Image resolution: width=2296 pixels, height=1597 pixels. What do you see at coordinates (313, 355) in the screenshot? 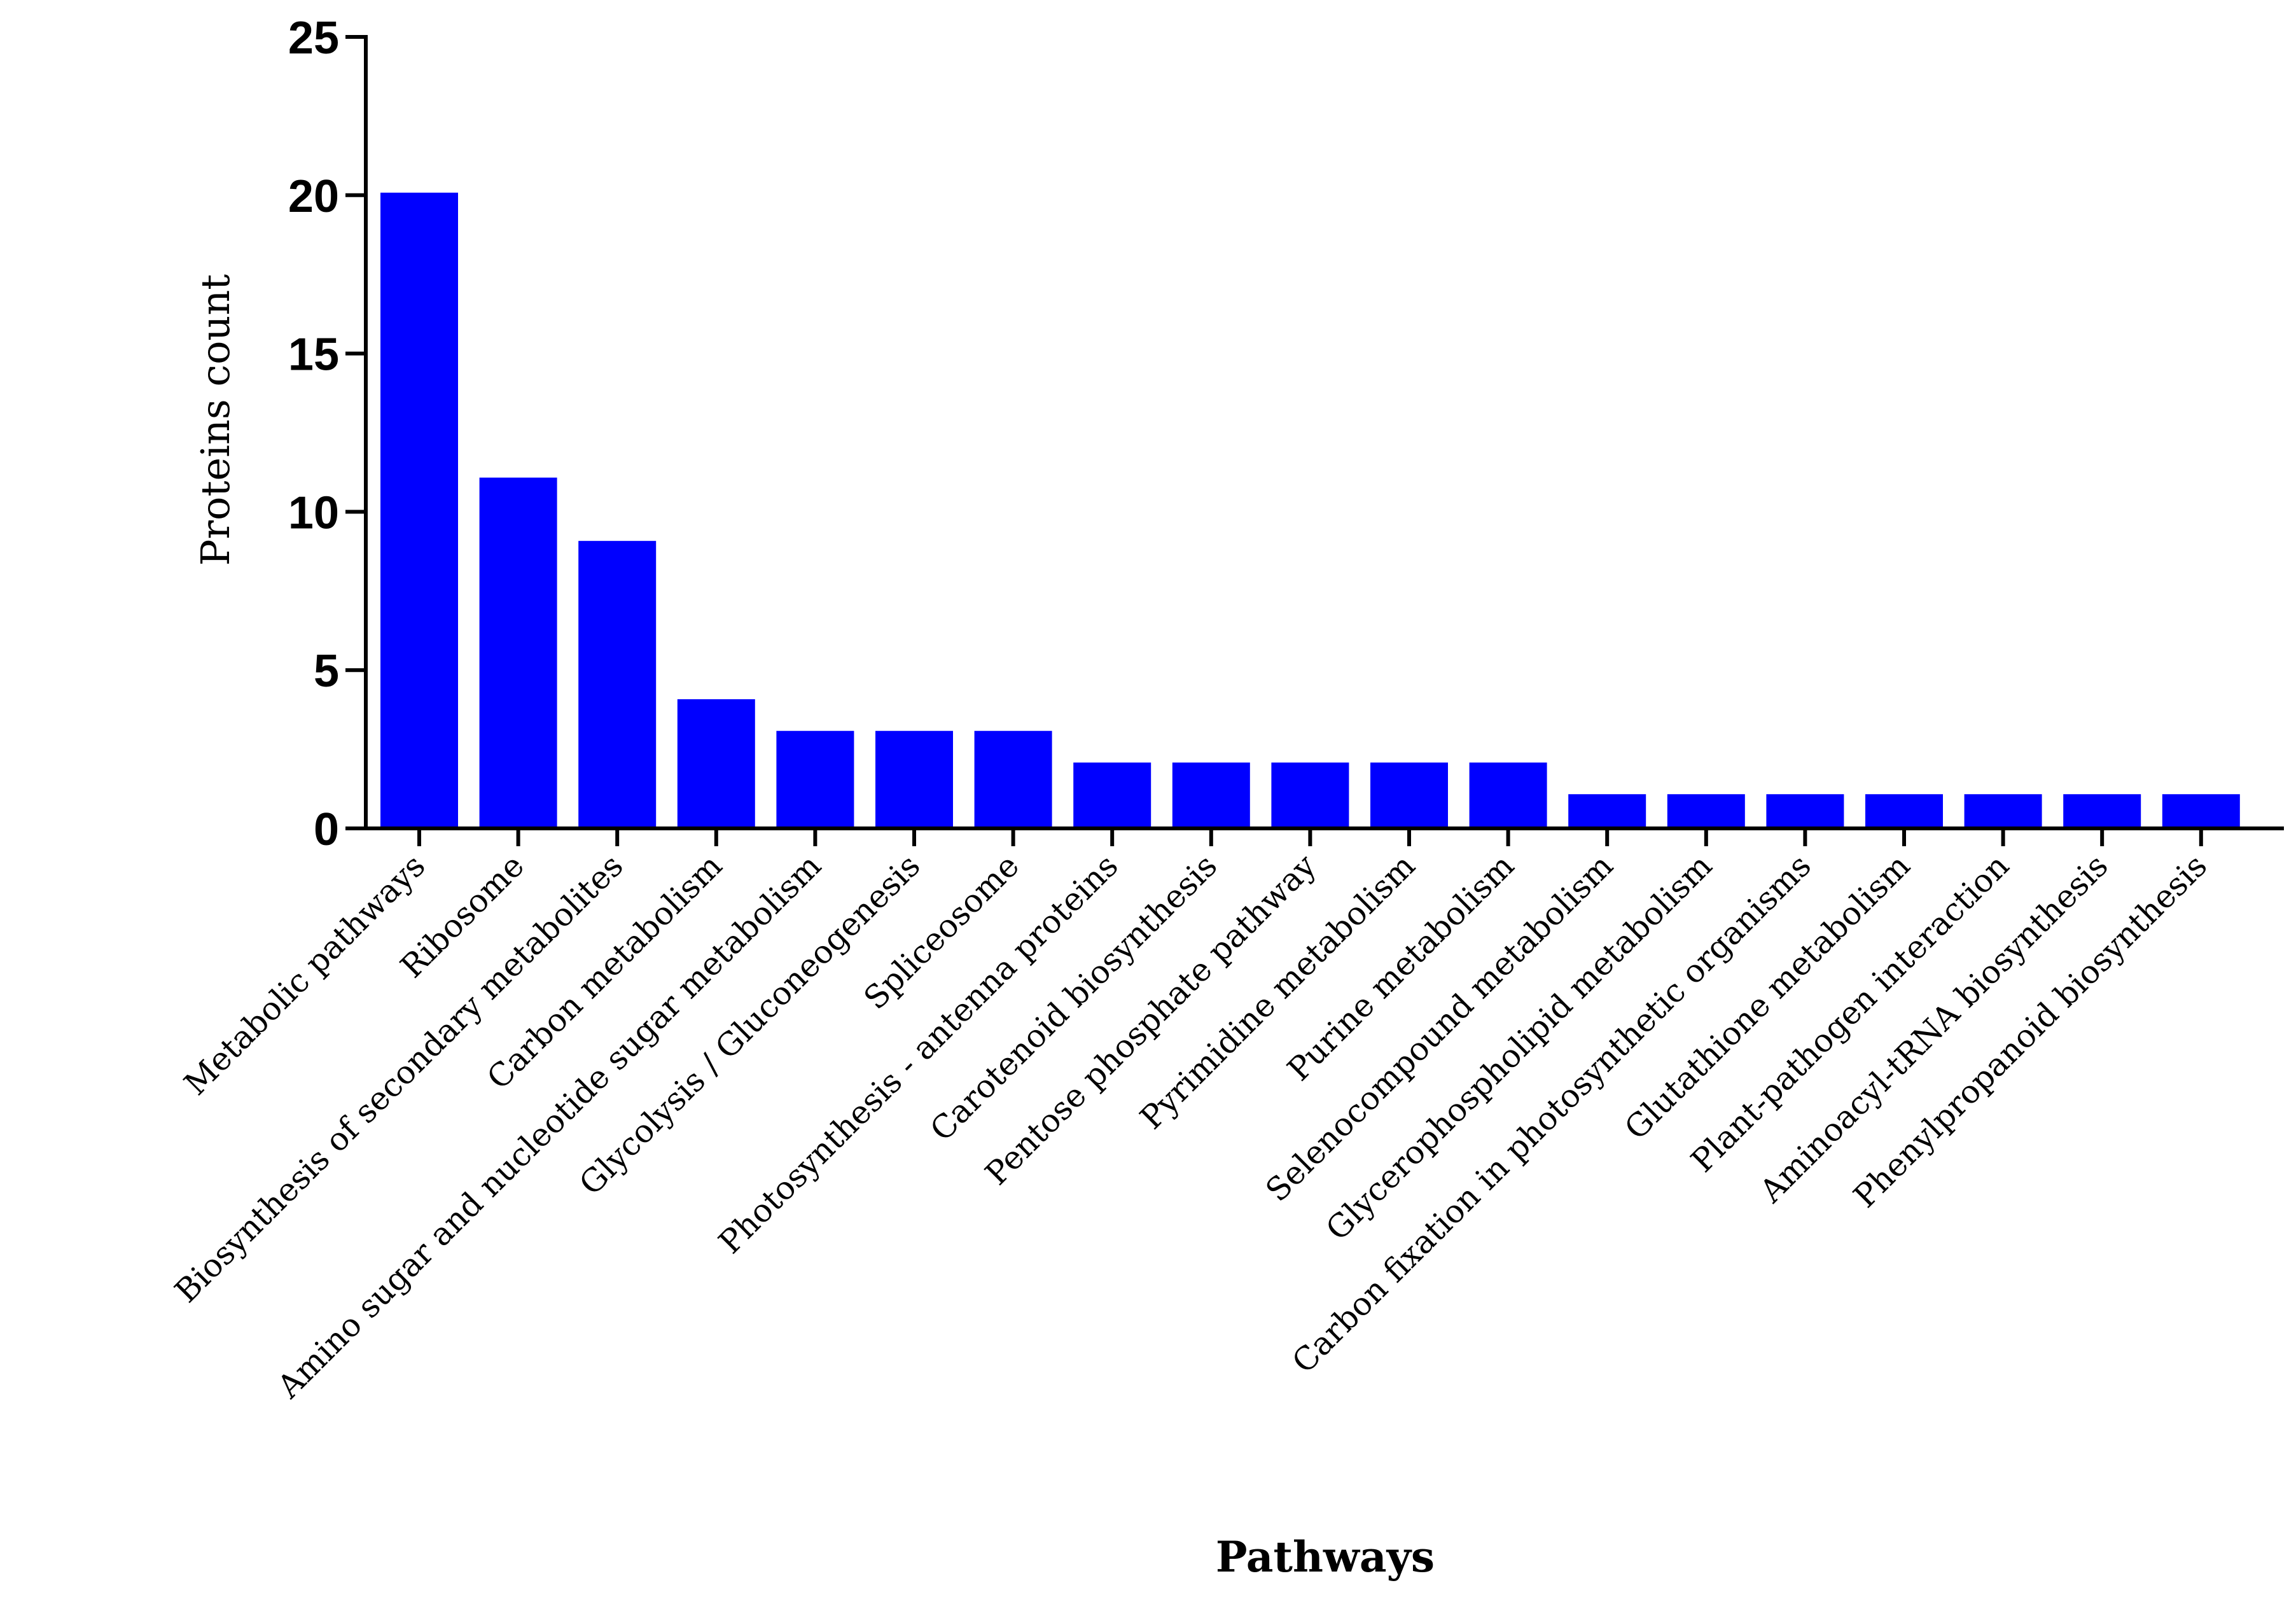
I see `y-tick-label: 15` at bounding box center [313, 355].